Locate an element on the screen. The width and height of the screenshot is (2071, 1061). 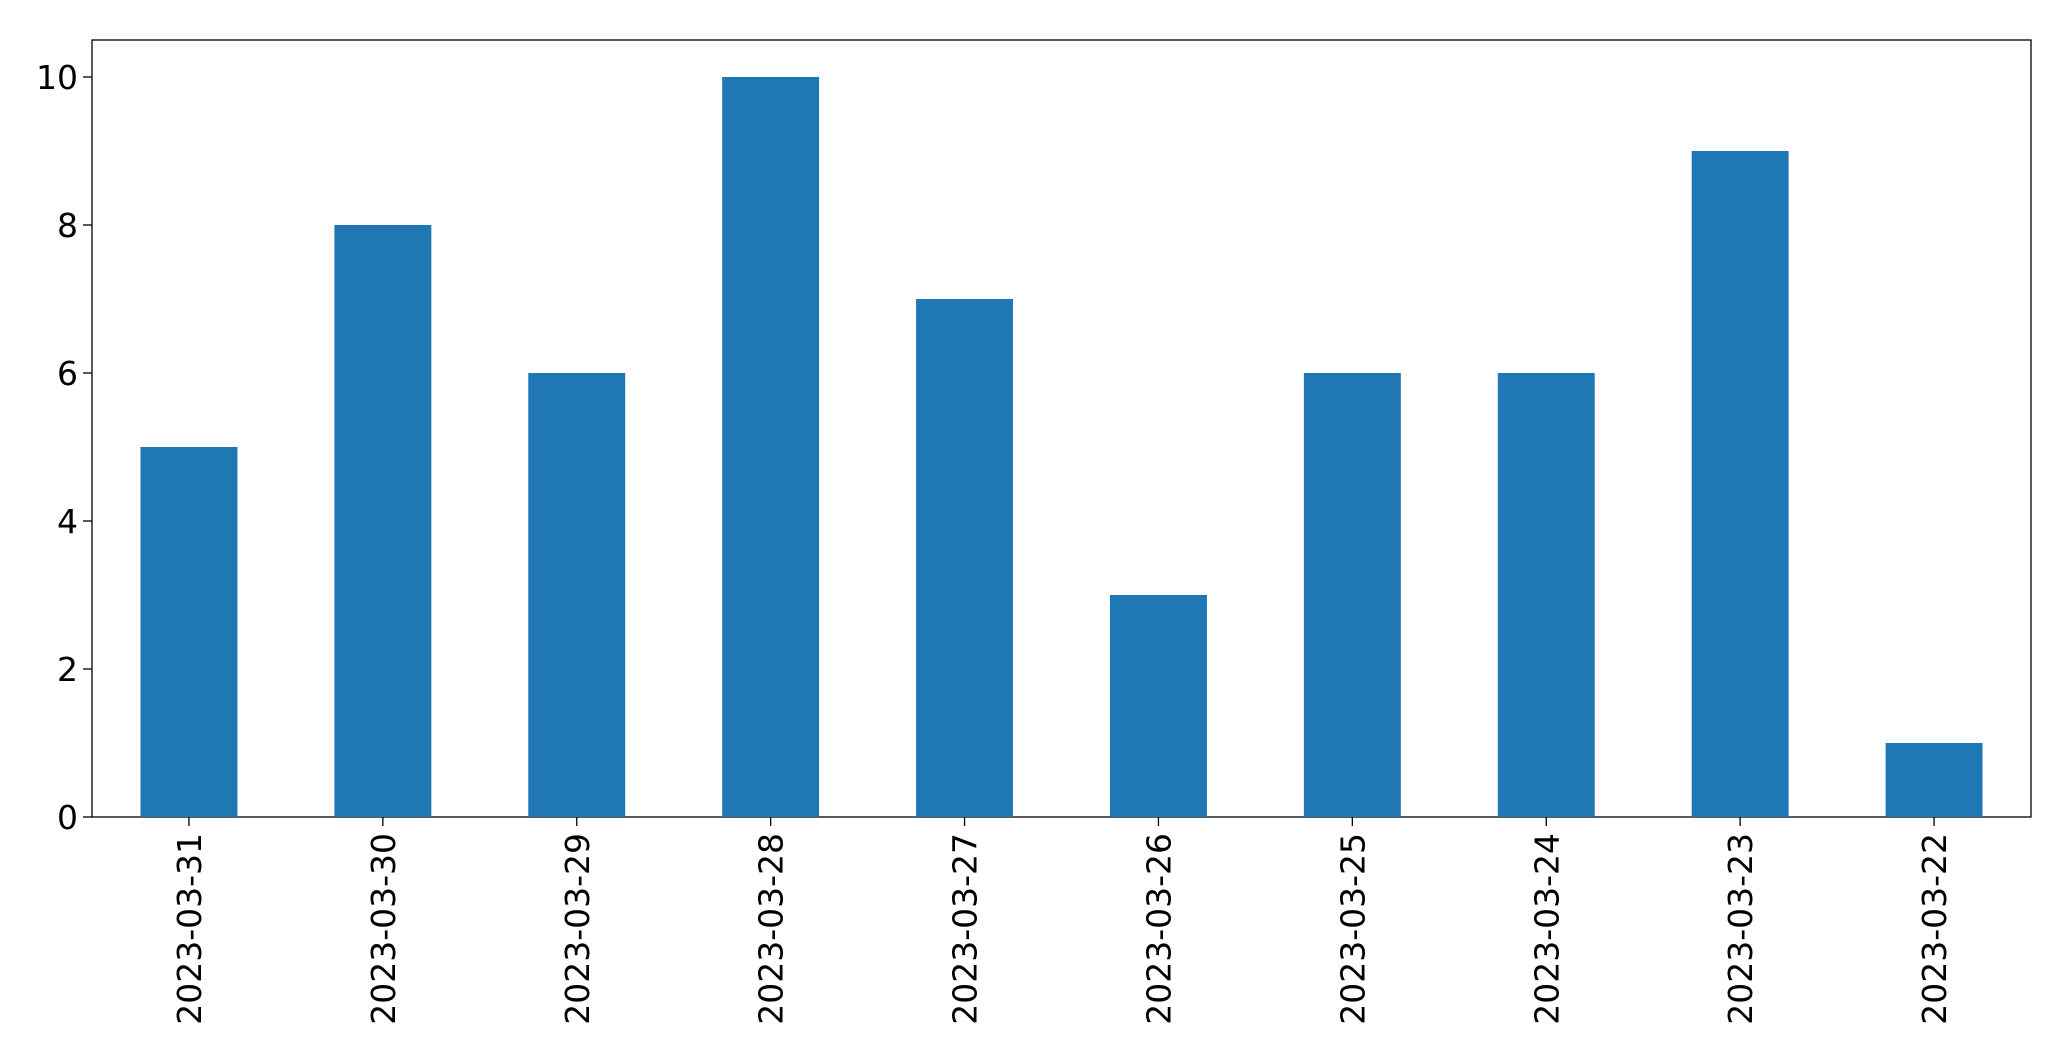
x-tick-label: 2023-03-23 is located at coordinates (1740, 929).